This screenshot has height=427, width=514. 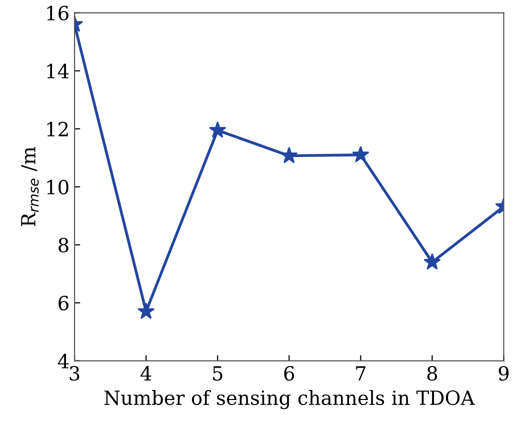 I want to click on x-tick-label: 4, so click(x=146, y=373).